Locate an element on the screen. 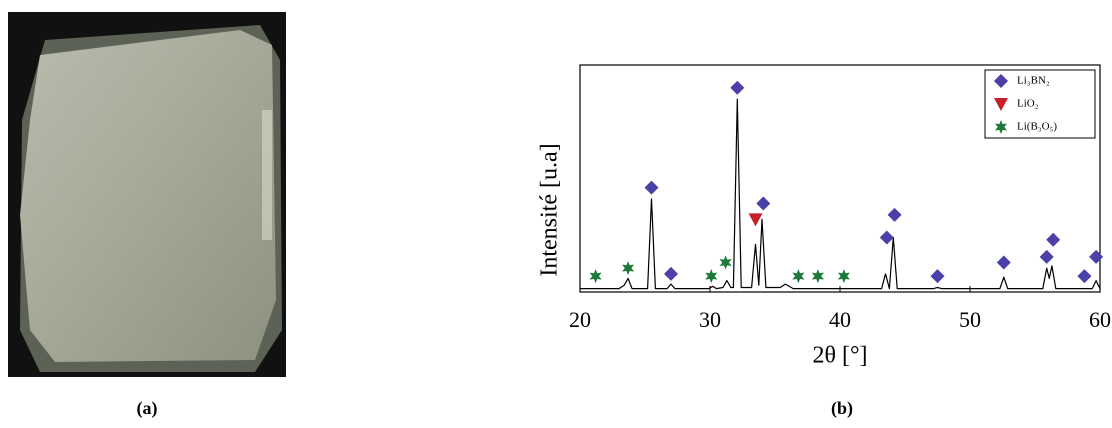  scale-bar is located at coordinates (385, 353).